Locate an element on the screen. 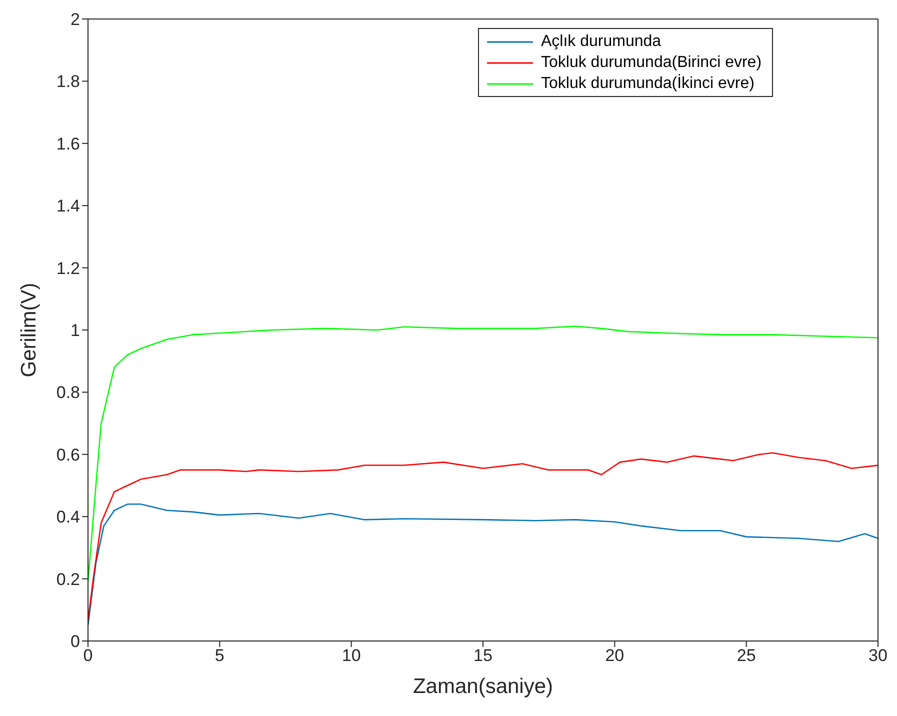 This screenshot has width=897, height=716. x-tick-label: 0 is located at coordinates (88, 656).